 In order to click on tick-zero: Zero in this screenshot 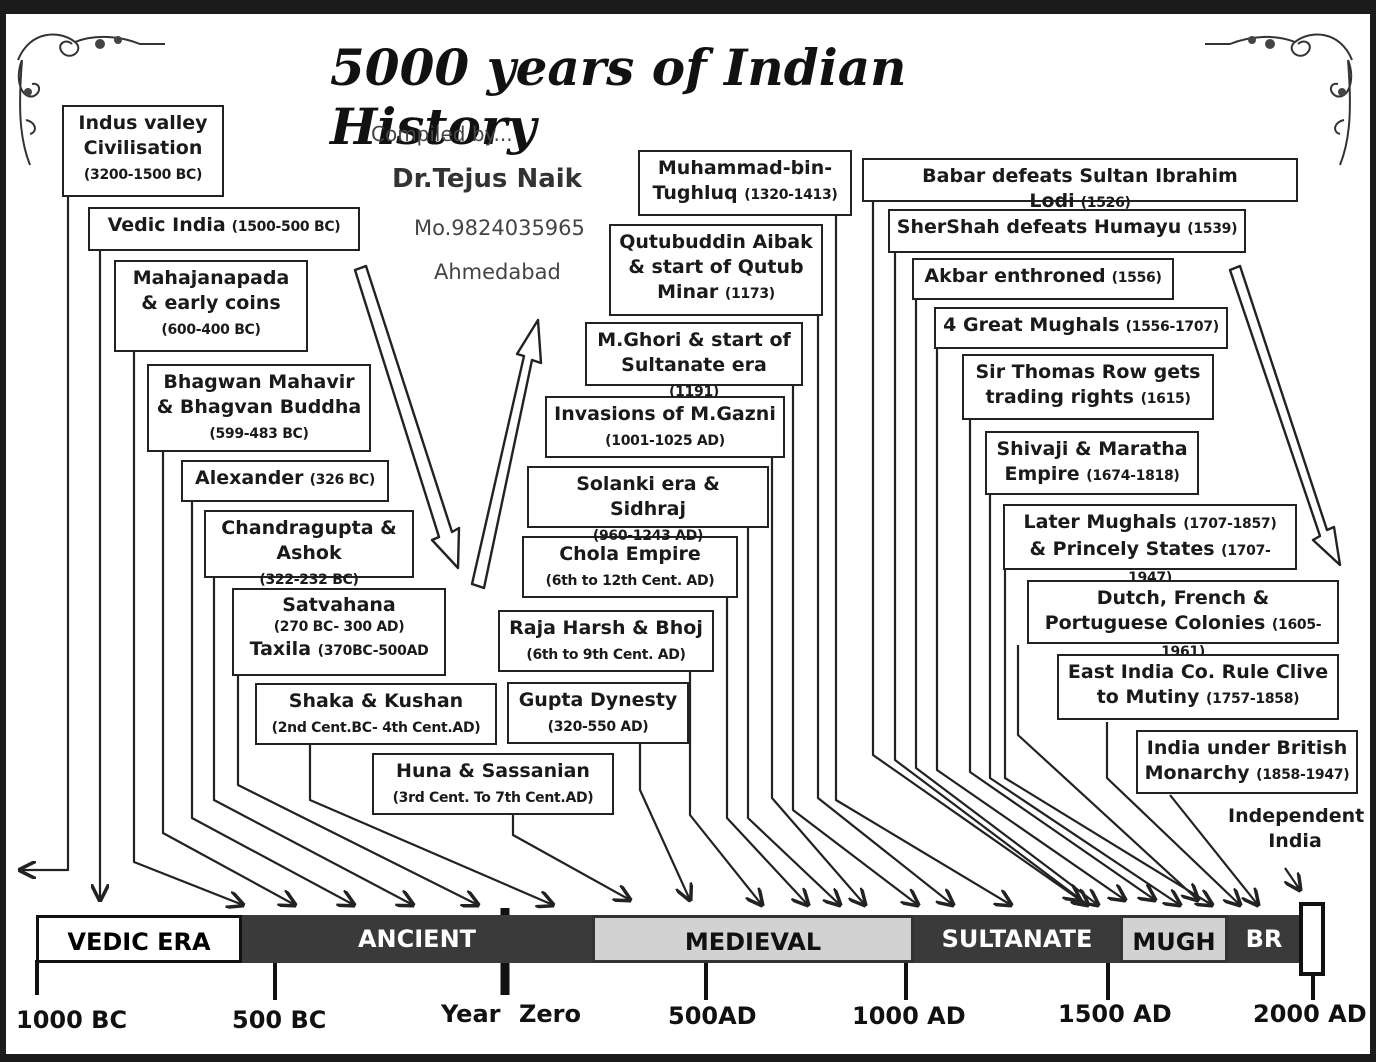, I will do `click(550, 1014)`.